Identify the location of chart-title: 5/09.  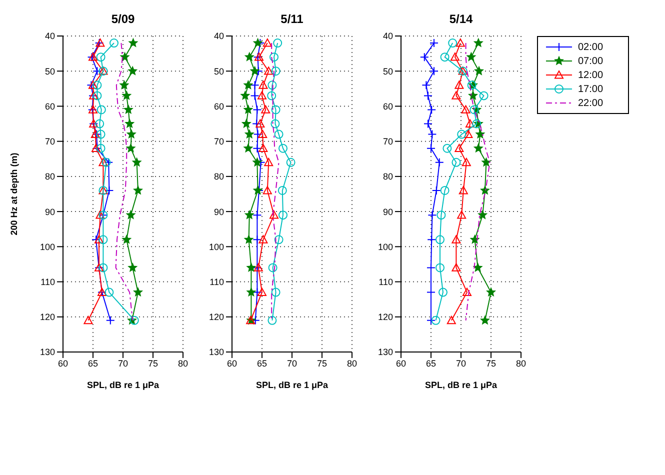
(123, 19).